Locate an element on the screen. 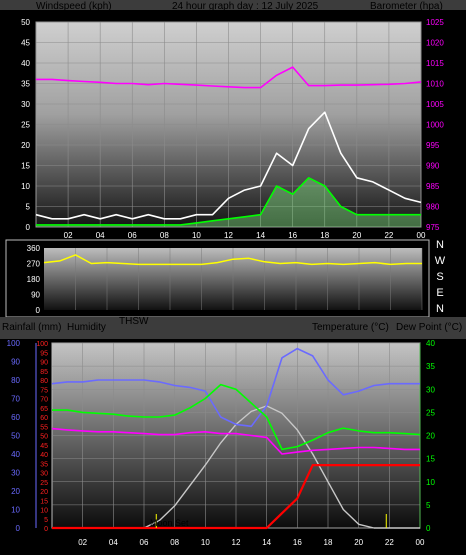  wind-y-tick-label: 45 is located at coordinates (25, 43).